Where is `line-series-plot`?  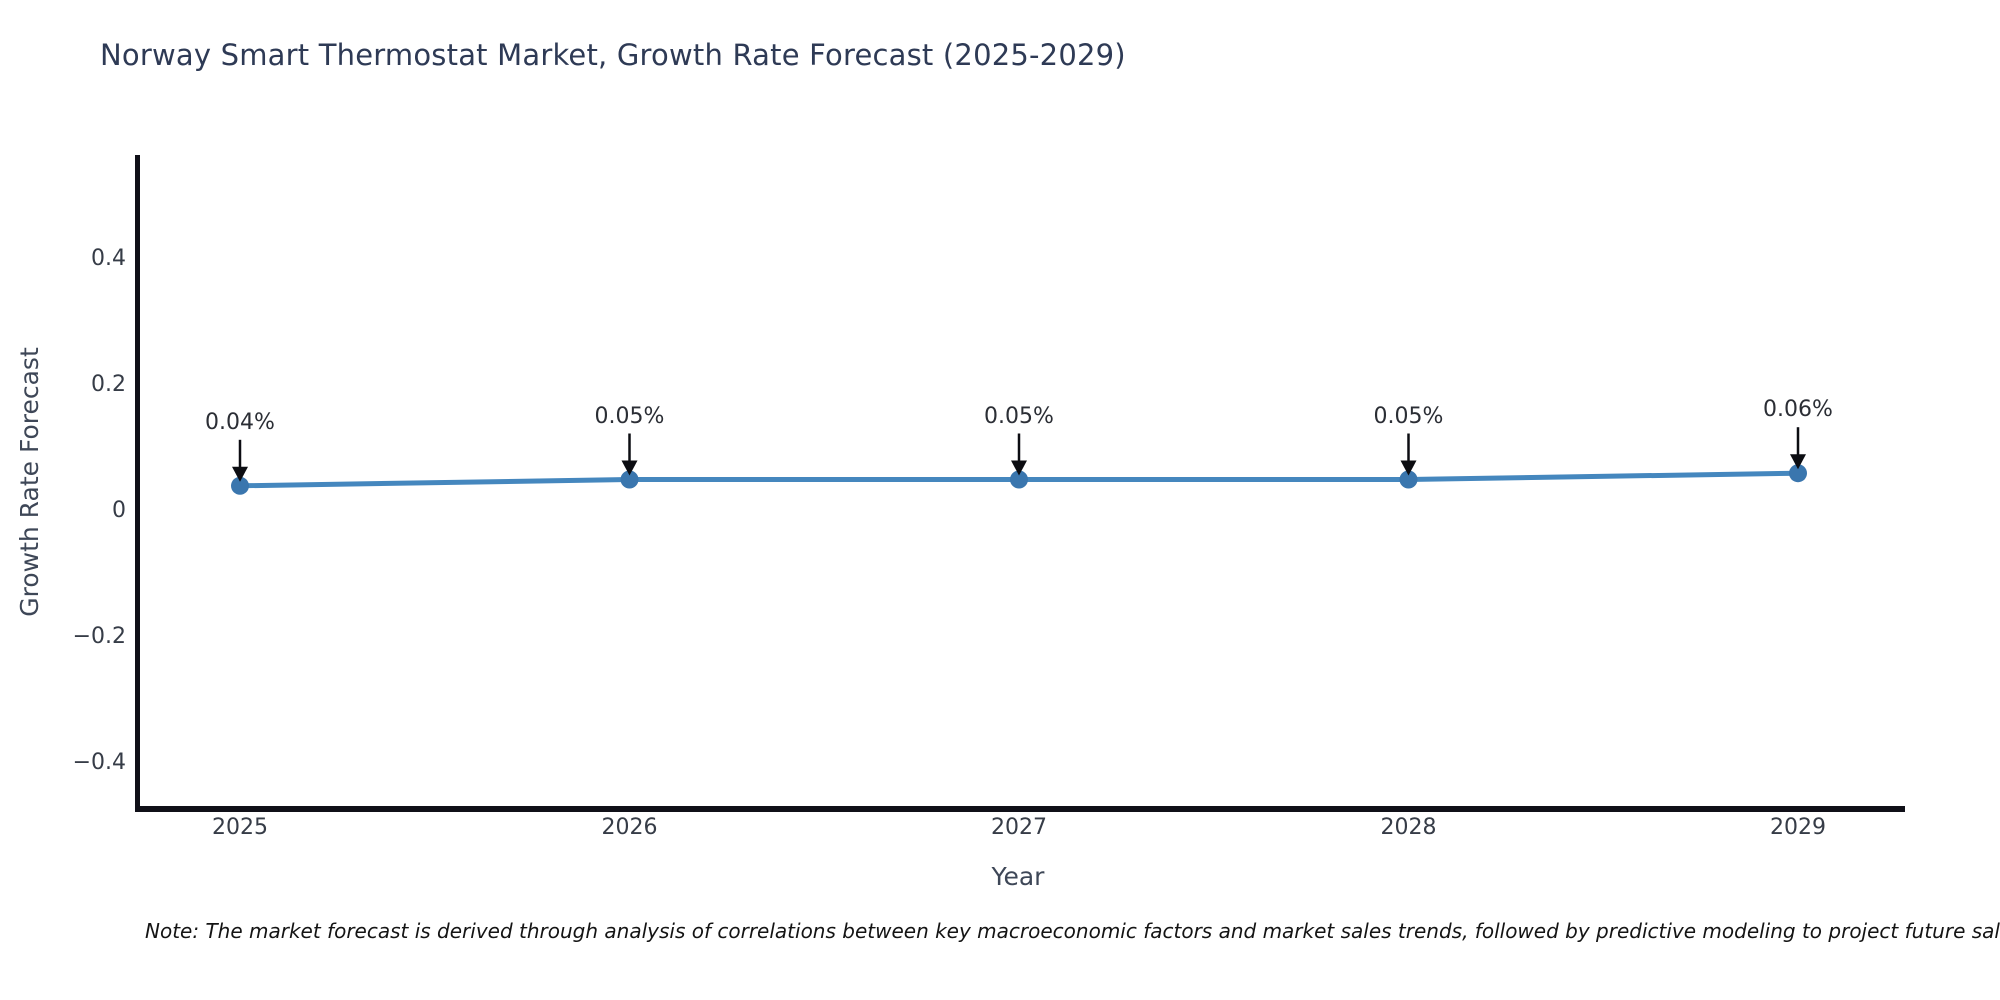 line-series-plot is located at coordinates (1019, 461).